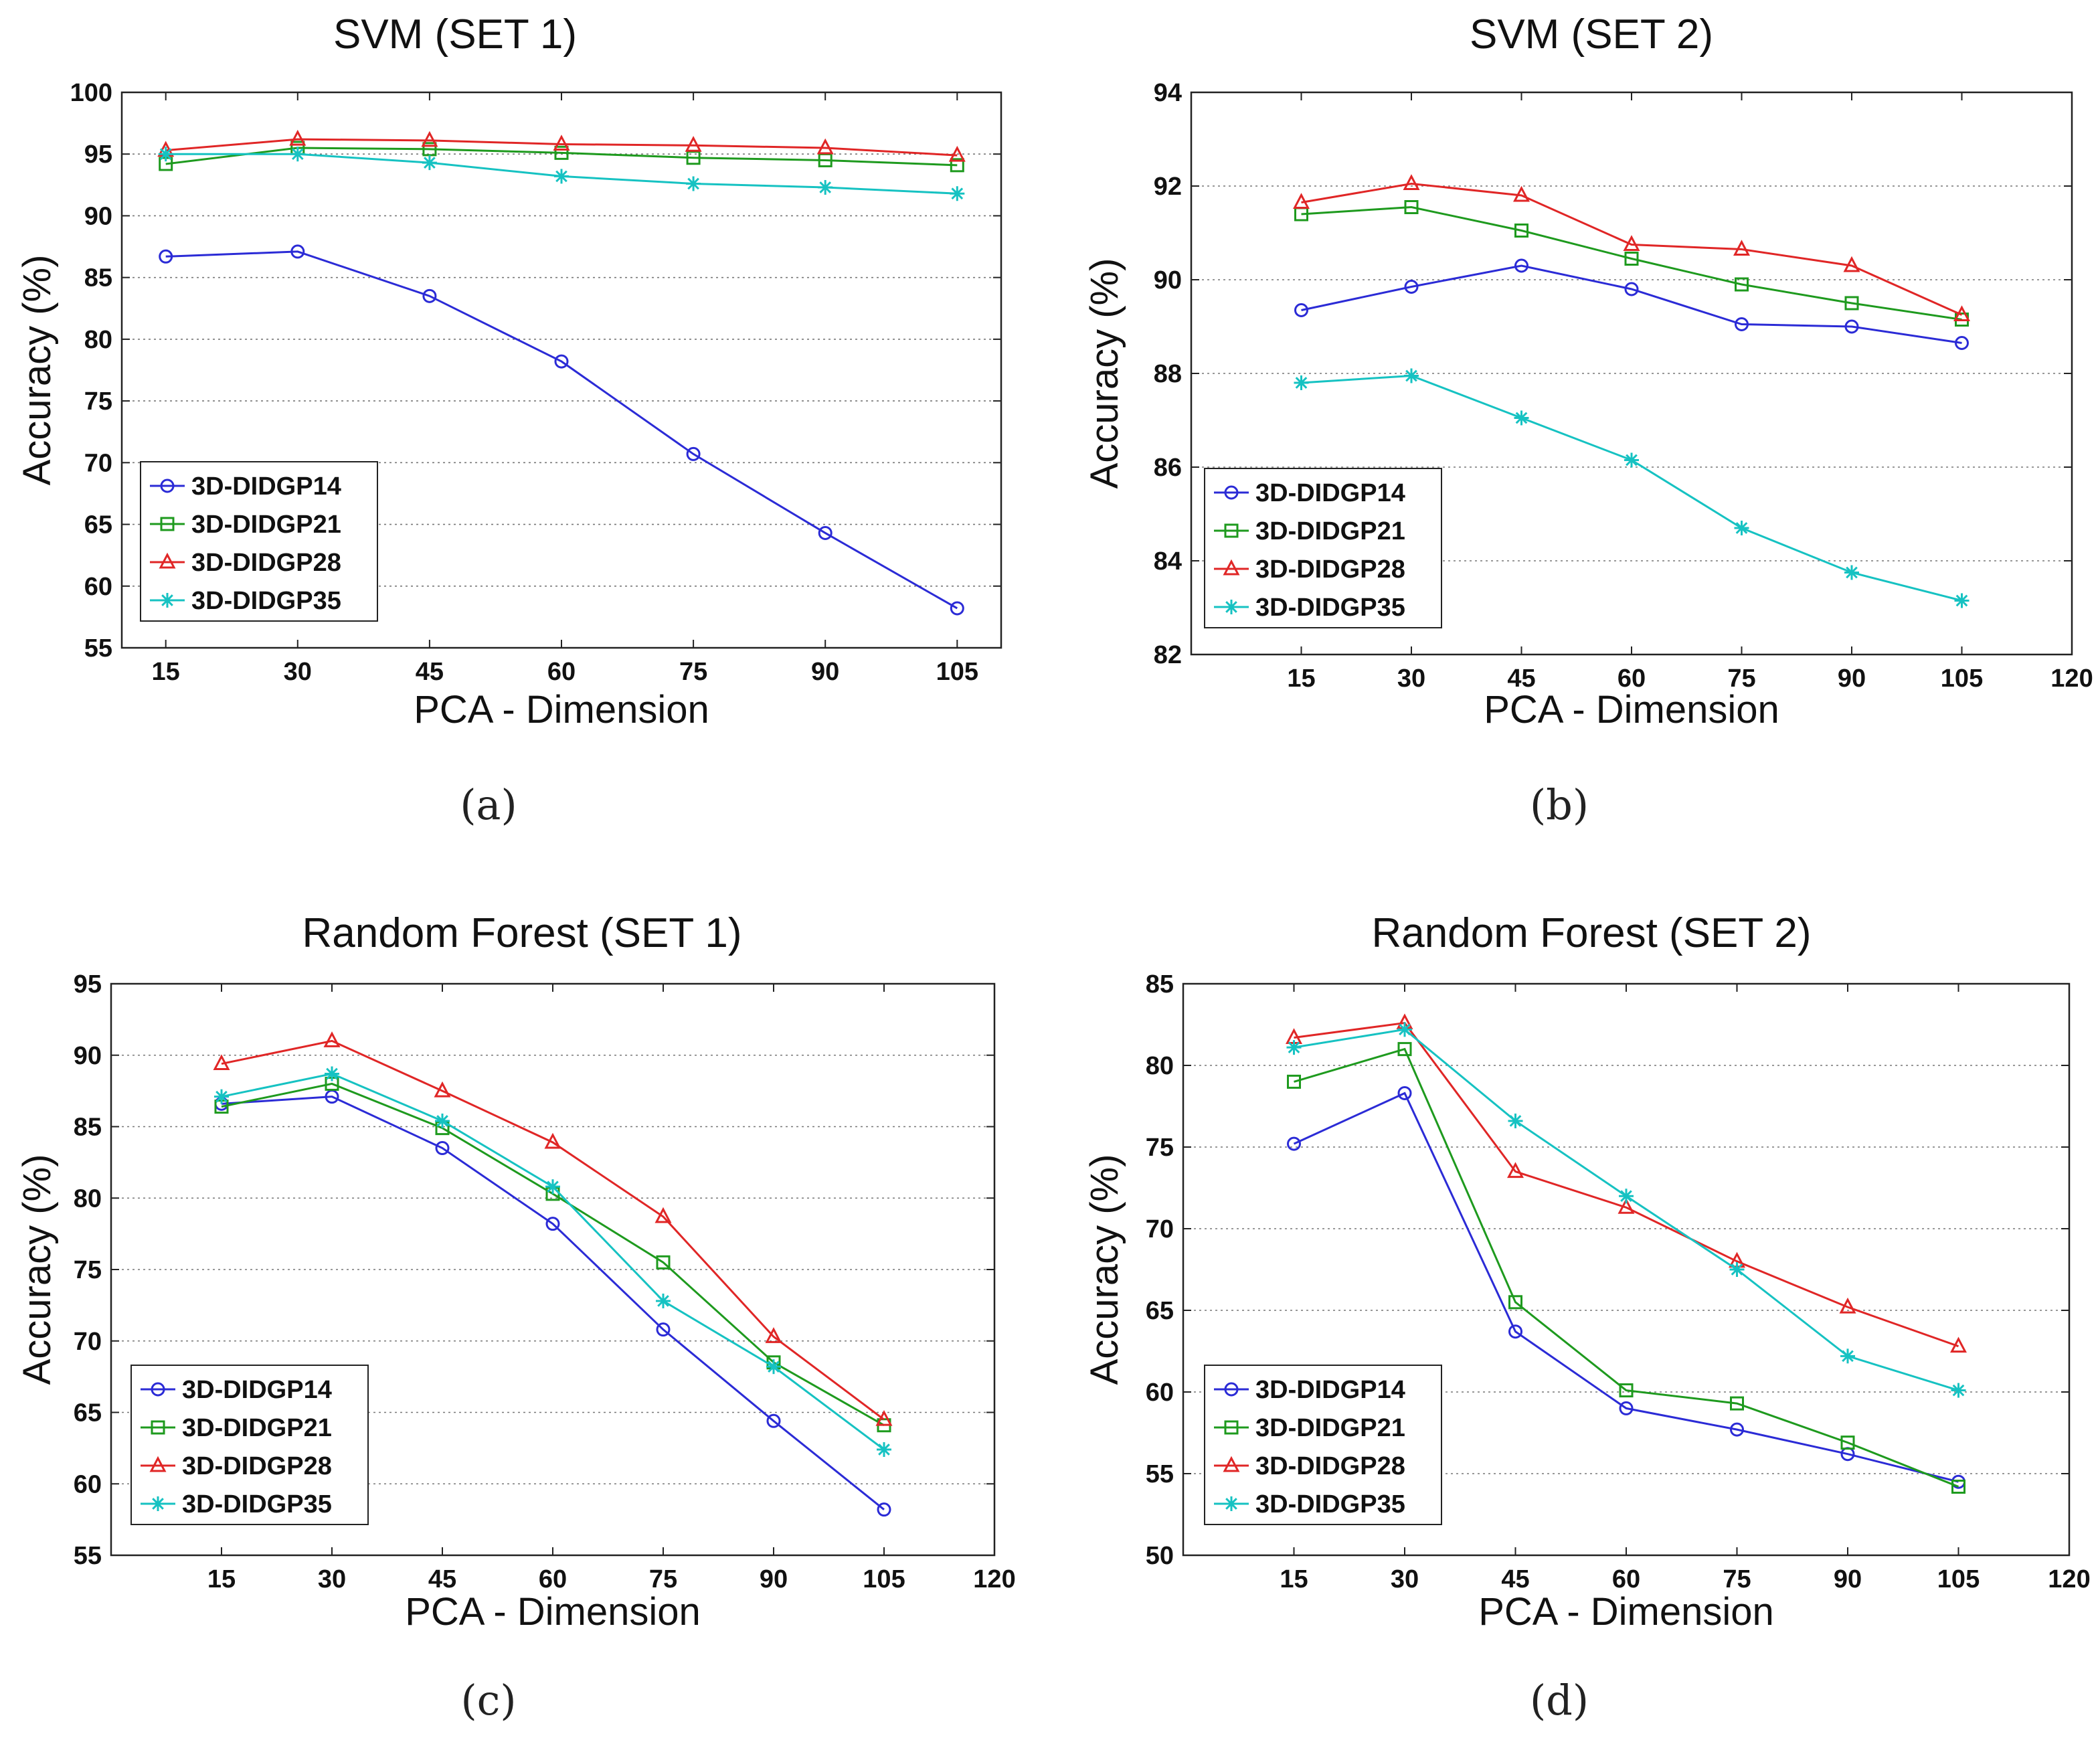 This screenshot has height=1744, width=2100. Describe the element at coordinates (1104, 1269) in the screenshot. I see `y-axis-label: Accuracy (%)` at that location.